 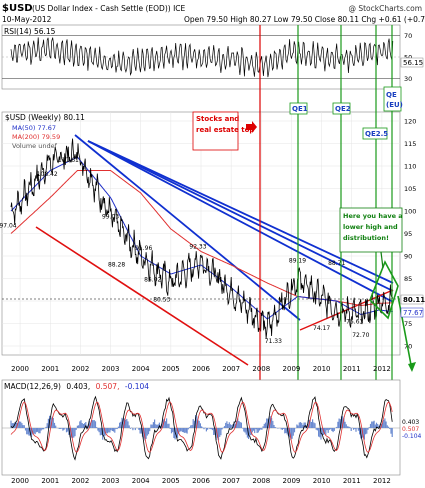 I want to click on arrow-right-icon, so click(x=251, y=127).